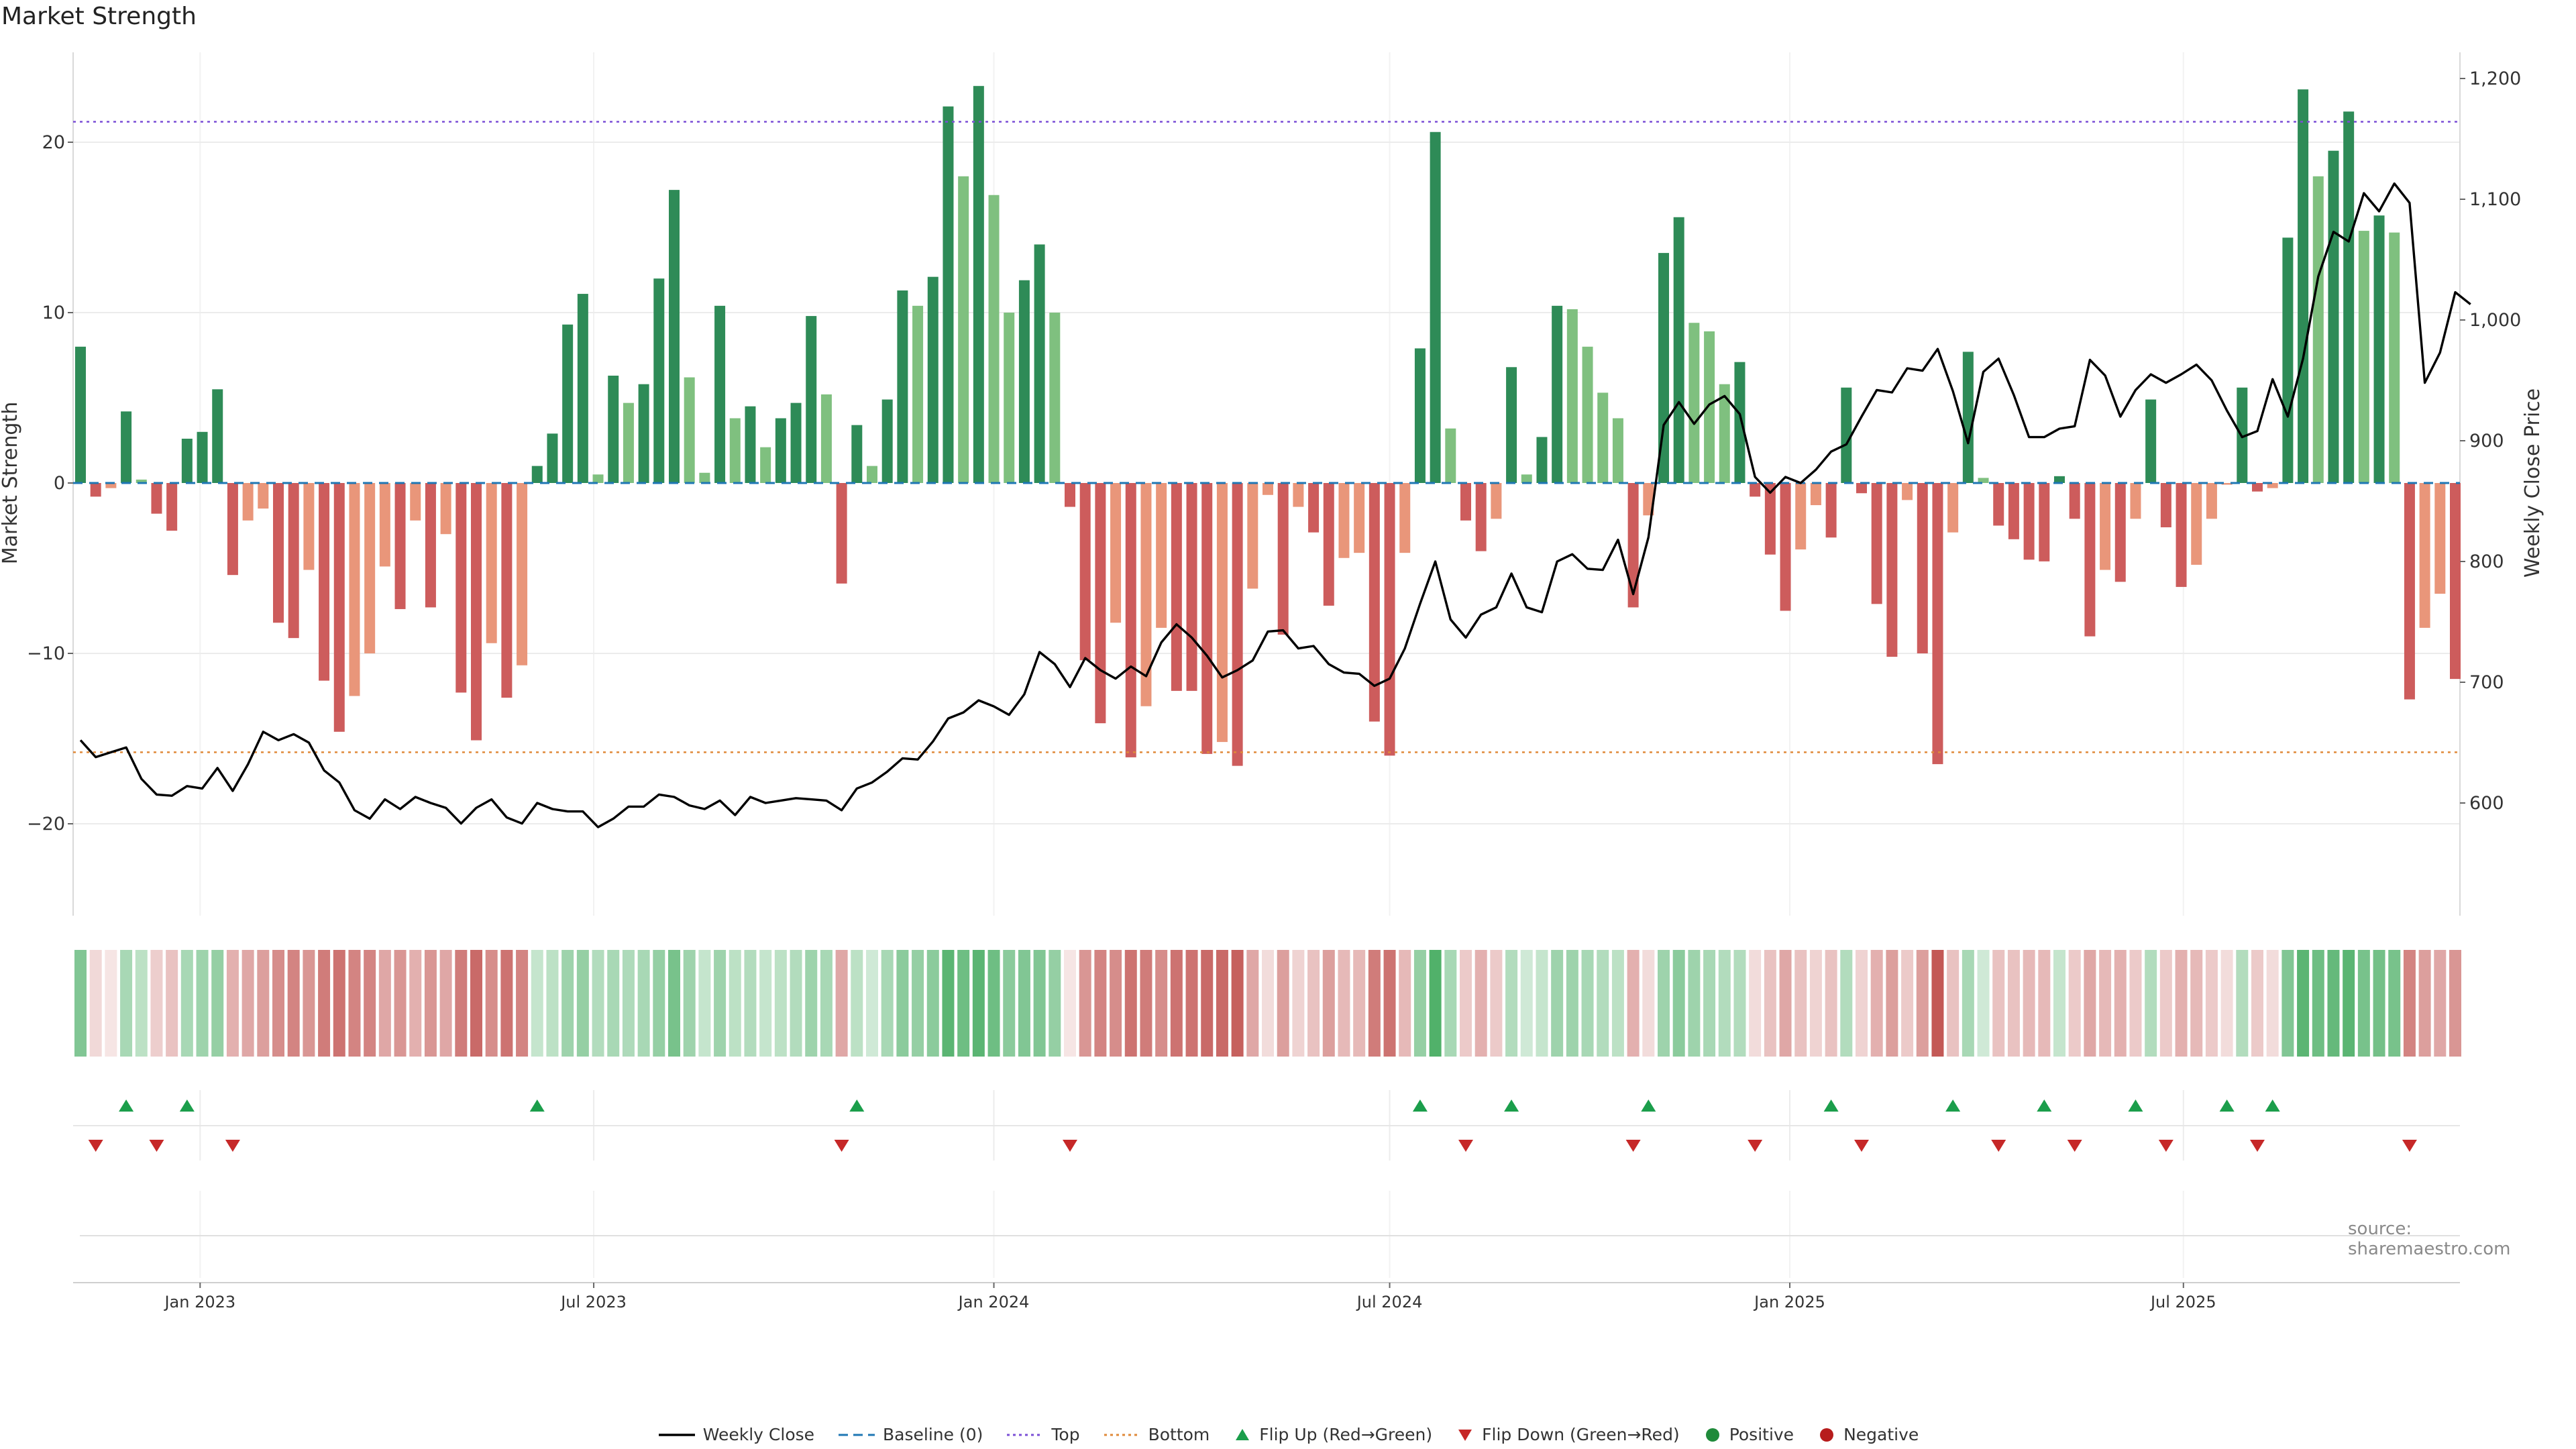 The width and height of the screenshot is (2576, 1449). I want to click on x-tick-label: Jul 2023, so click(593, 1302).